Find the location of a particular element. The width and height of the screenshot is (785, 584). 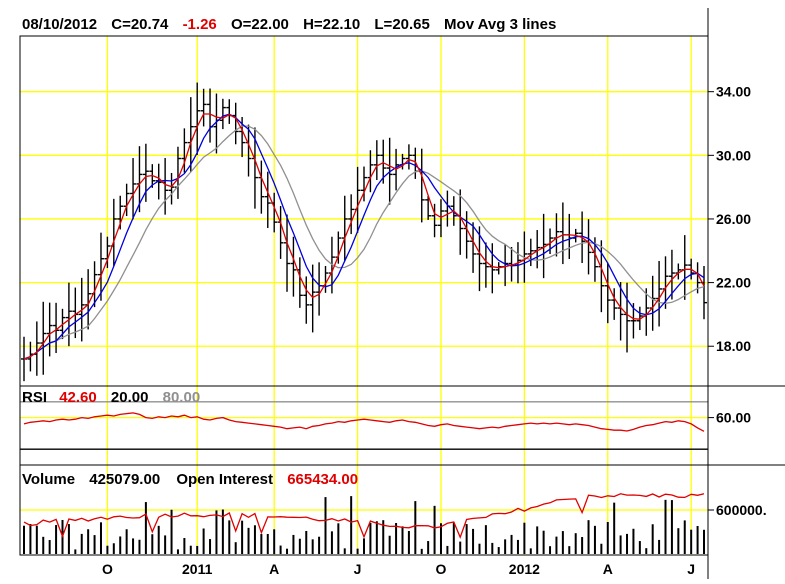

header-change: -1.26 is located at coordinates (200, 24).